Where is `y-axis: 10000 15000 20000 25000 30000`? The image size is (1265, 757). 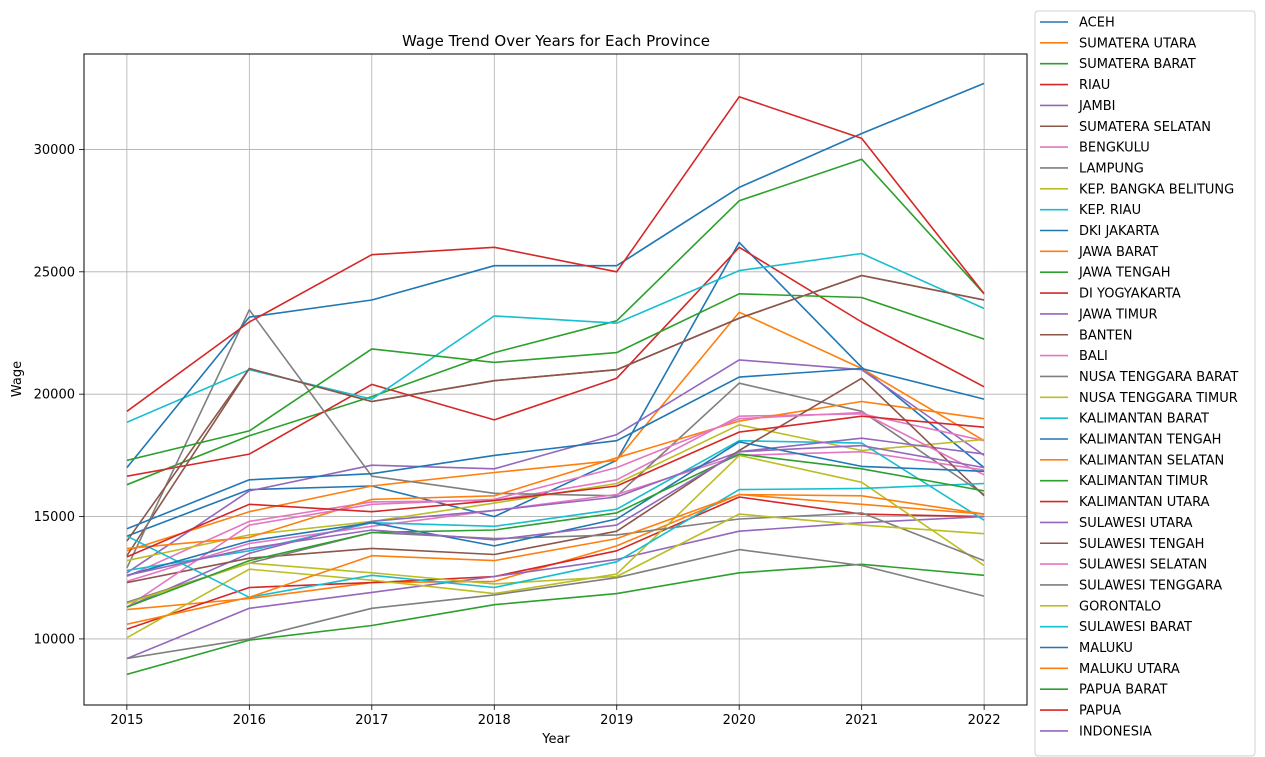 y-axis: 10000 15000 20000 25000 30000 is located at coordinates (59, 395).